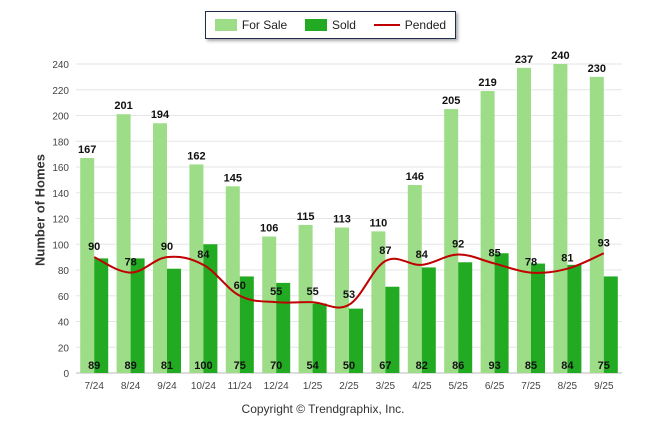 The image size is (646, 434). Describe the element at coordinates (94, 386) in the screenshot. I see `x-tick-label: 7/24` at that location.